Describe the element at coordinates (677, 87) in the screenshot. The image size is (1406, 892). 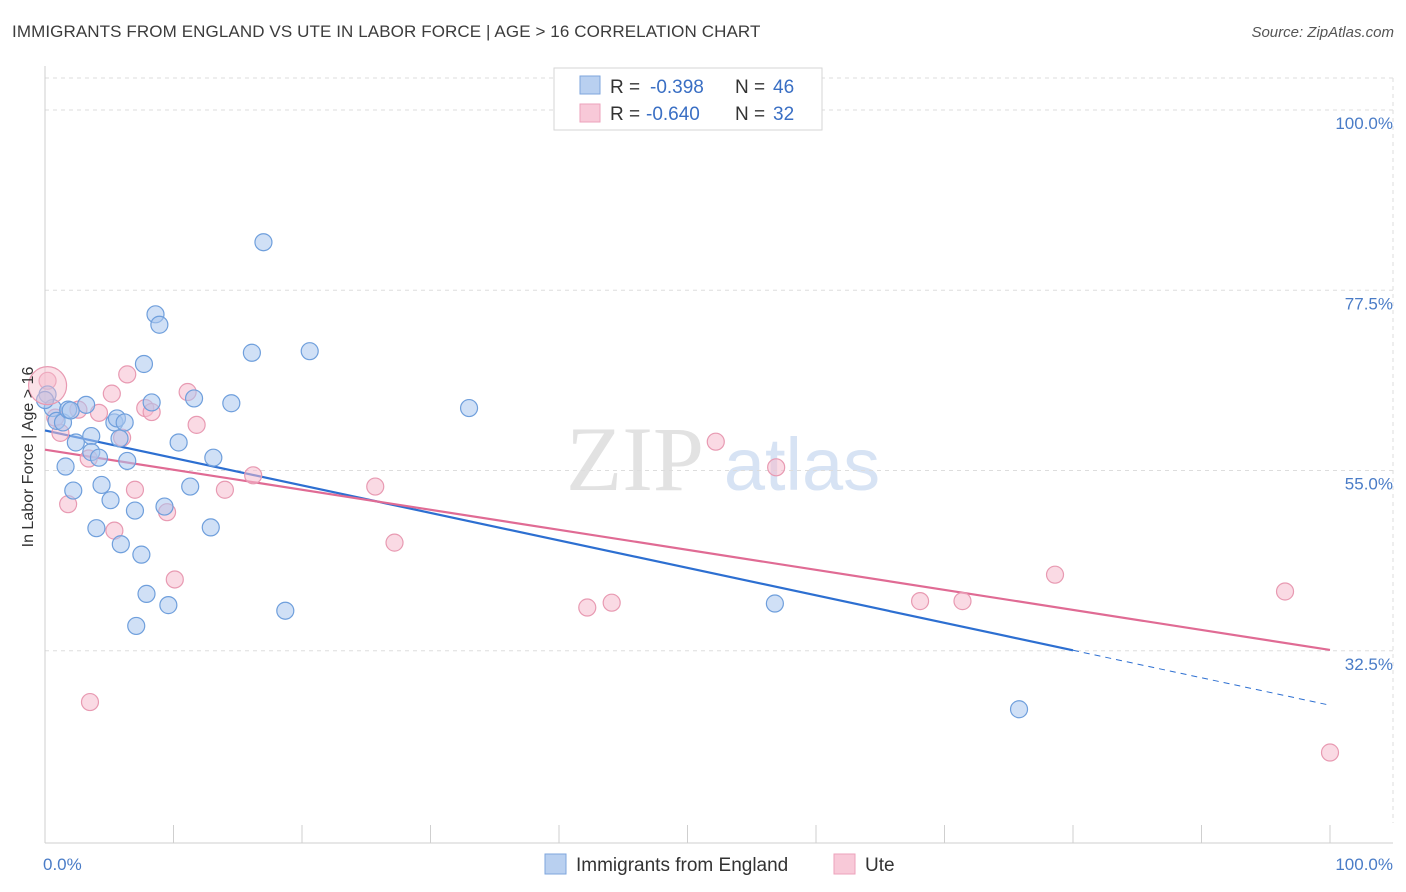
I see `england-r-value: -0.398` at that location.